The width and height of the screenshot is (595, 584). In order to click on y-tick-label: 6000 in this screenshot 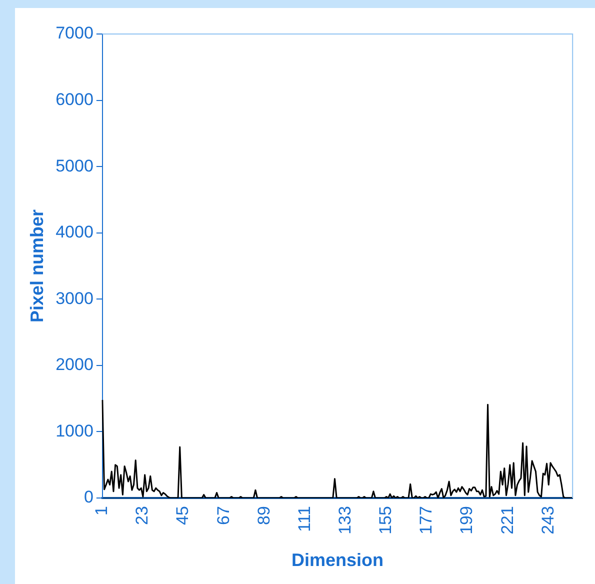, I will do `click(75, 99)`.